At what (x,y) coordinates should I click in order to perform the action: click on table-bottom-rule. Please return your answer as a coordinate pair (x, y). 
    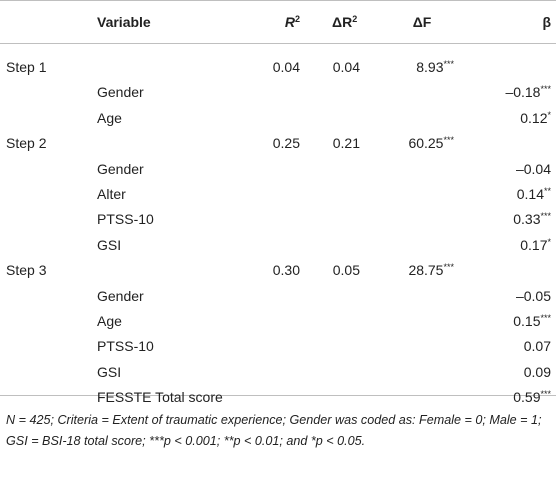
    Looking at the image, I should click on (278, 395).